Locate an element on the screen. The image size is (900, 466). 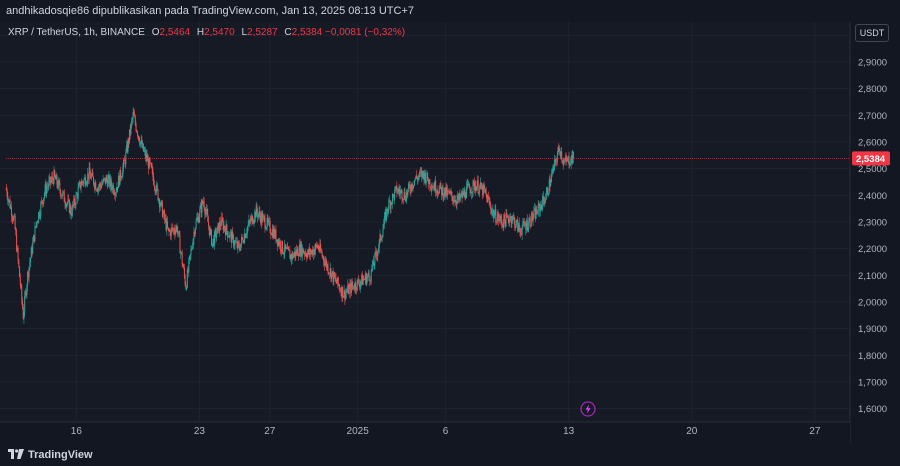
tradingview-logo-icon is located at coordinates (16, 455).